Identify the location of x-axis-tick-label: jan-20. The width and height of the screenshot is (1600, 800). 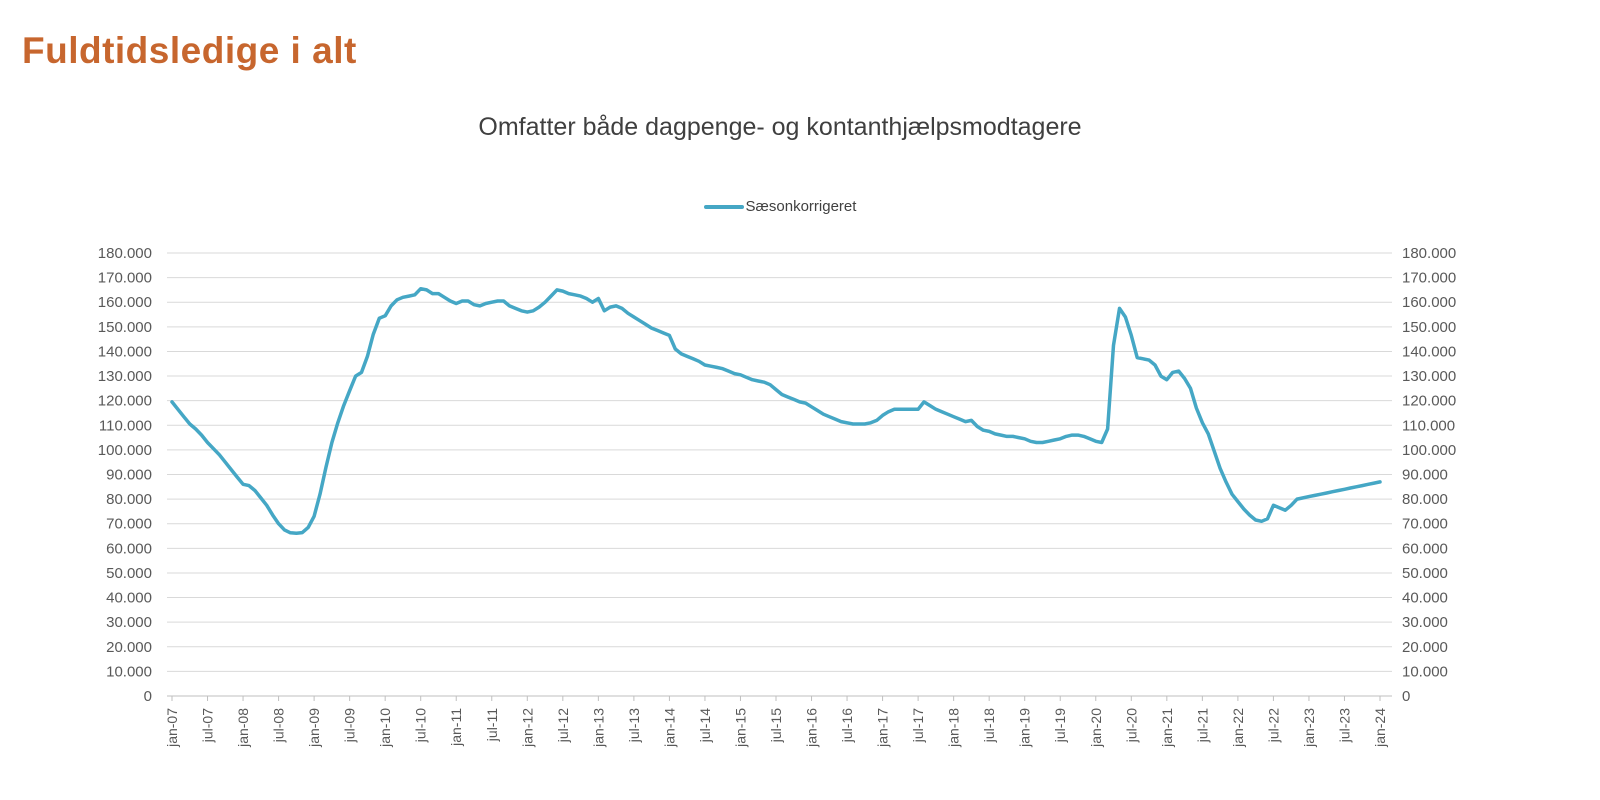
(1096, 728).